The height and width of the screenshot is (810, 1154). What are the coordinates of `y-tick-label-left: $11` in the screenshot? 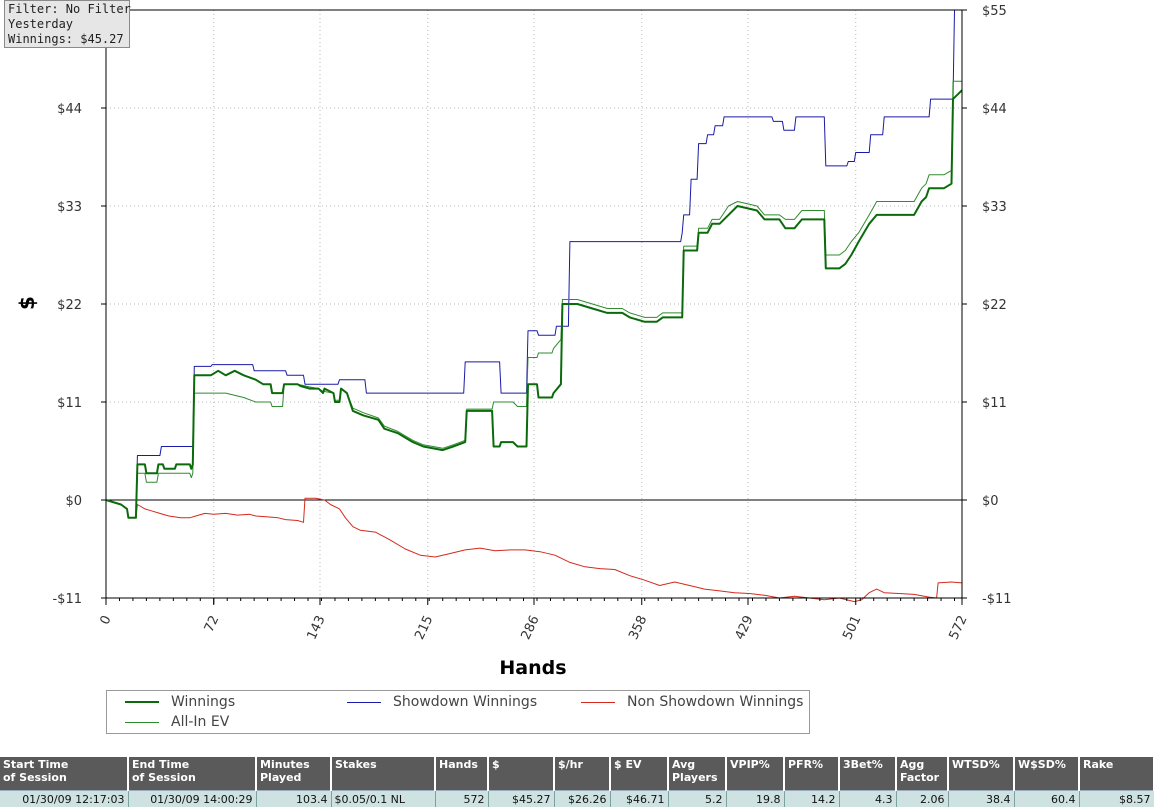 It's located at (69, 403).